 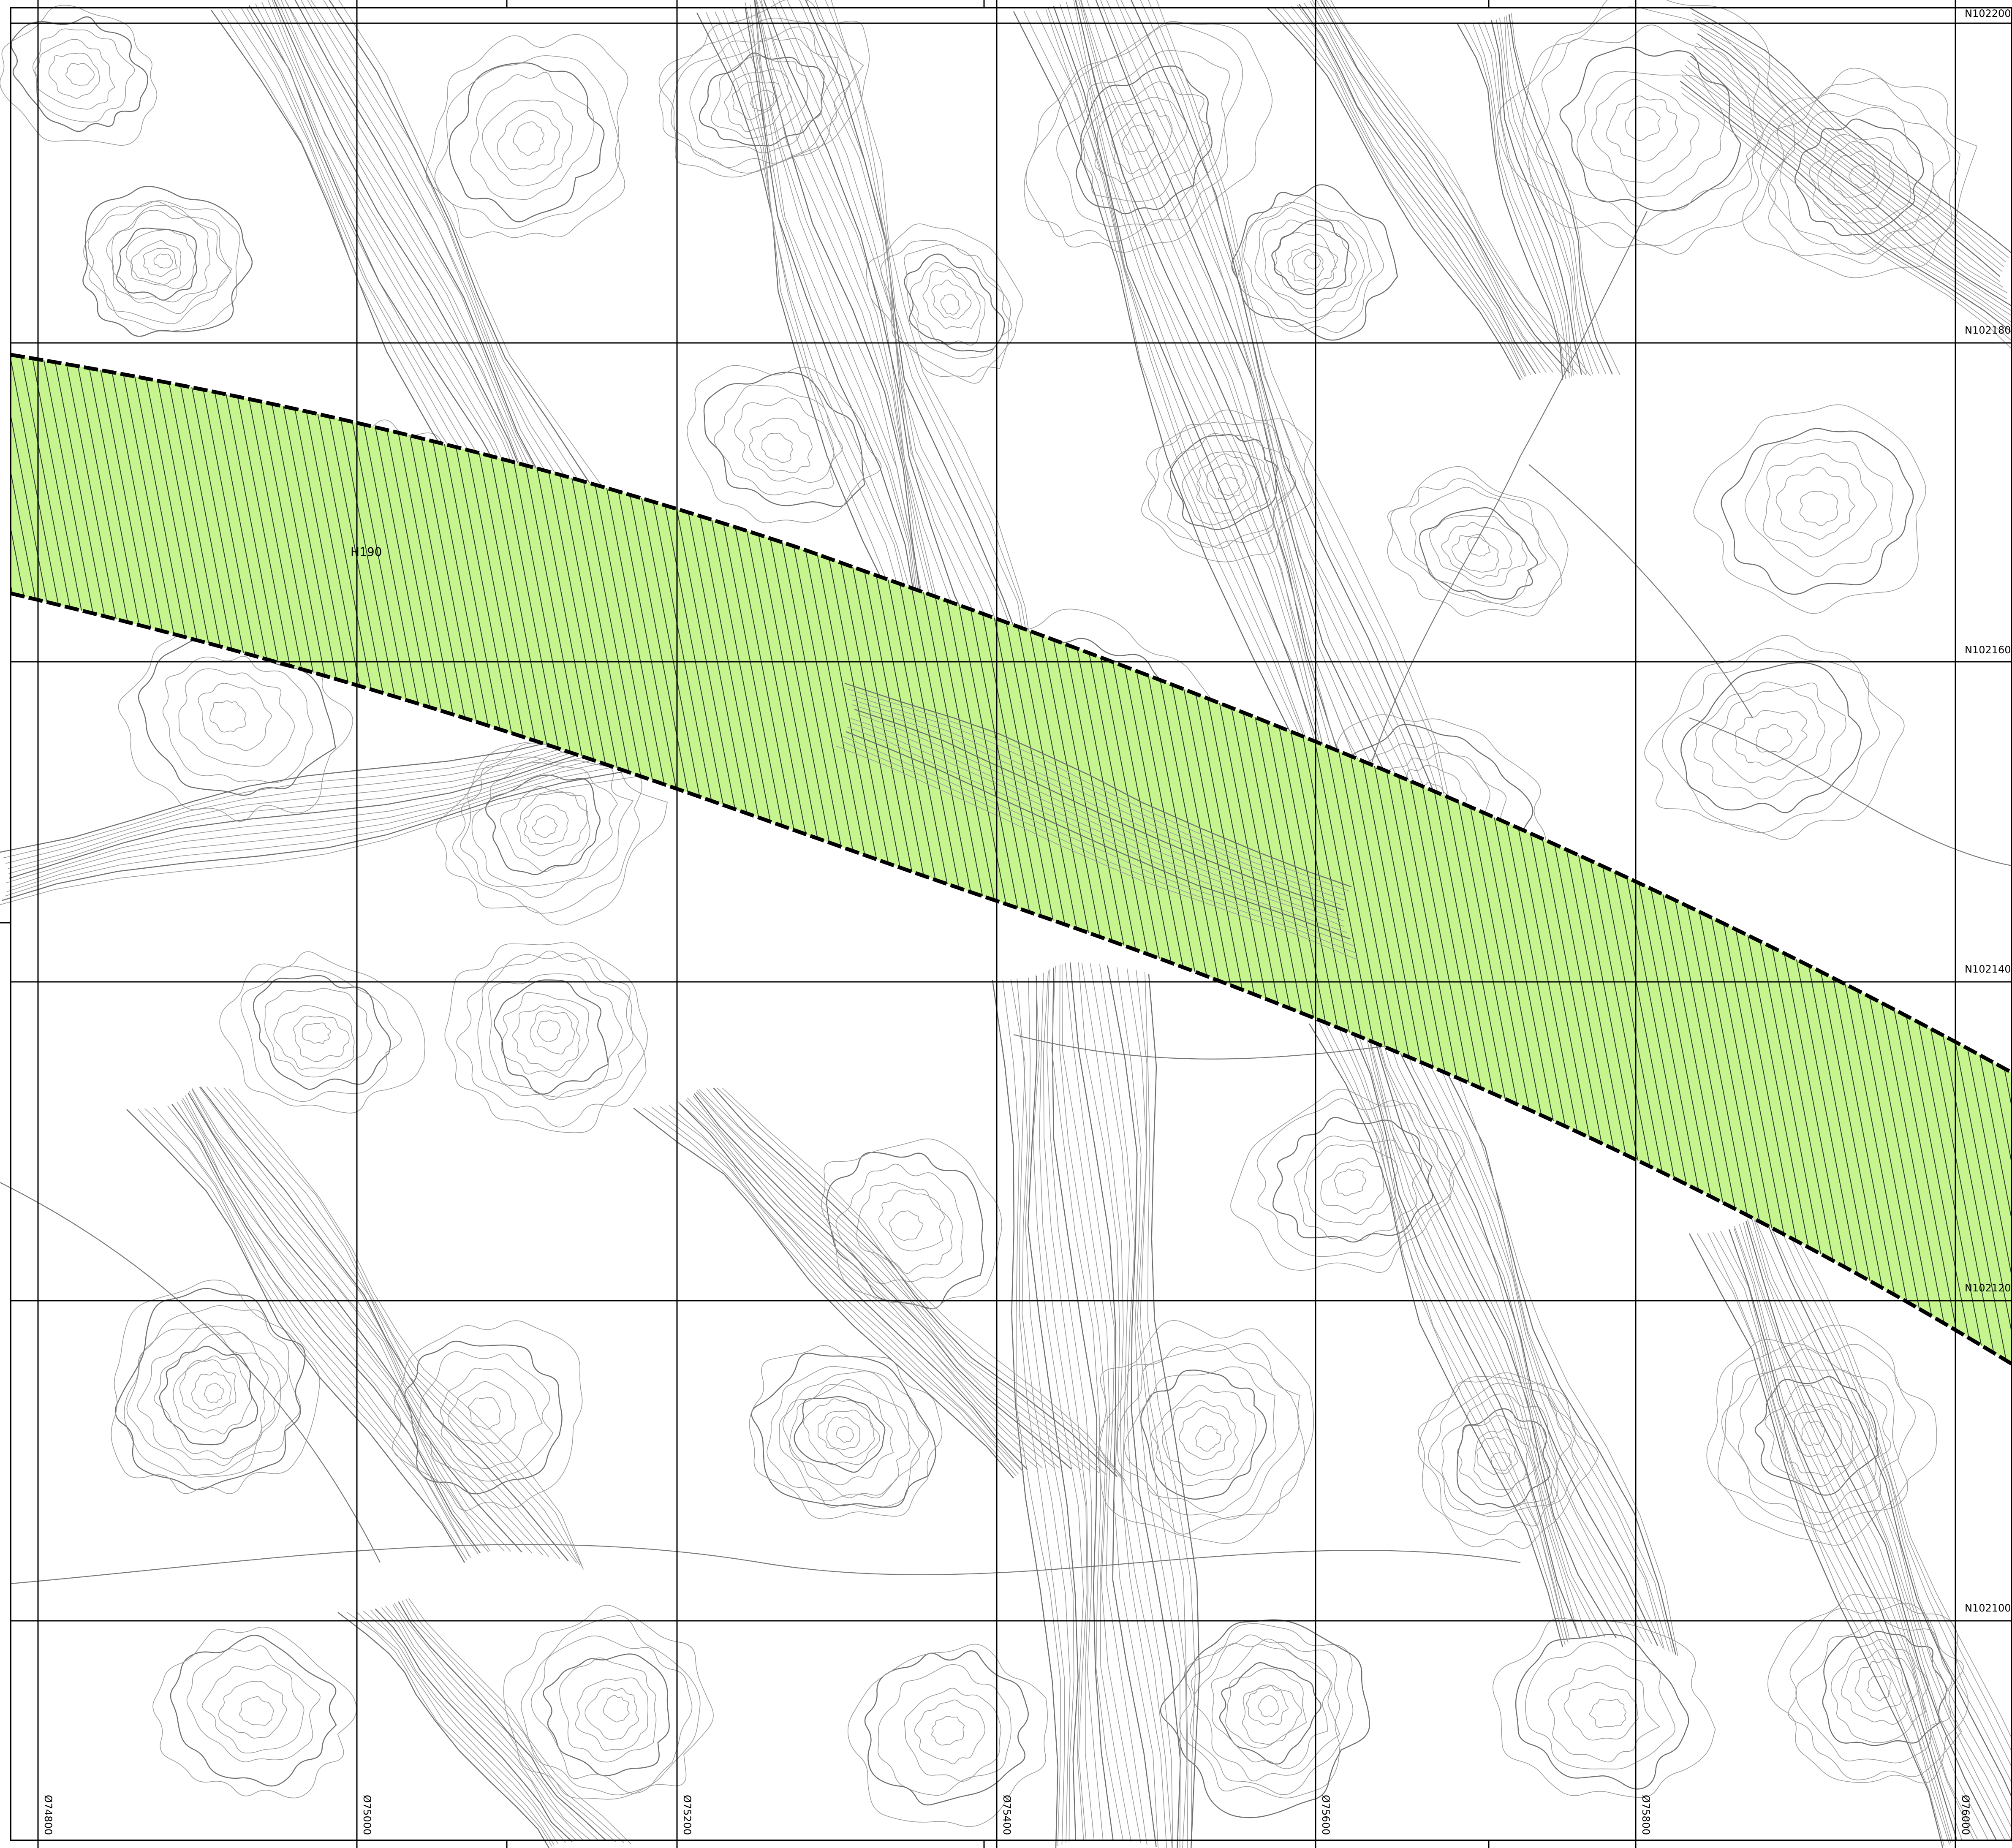 I want to click on northing-label: N1022000, so click(x=1988, y=13).